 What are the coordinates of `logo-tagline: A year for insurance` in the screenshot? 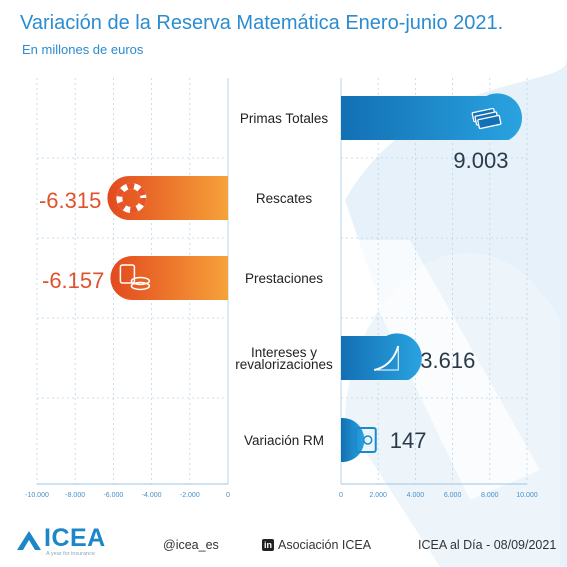 It's located at (70, 554).